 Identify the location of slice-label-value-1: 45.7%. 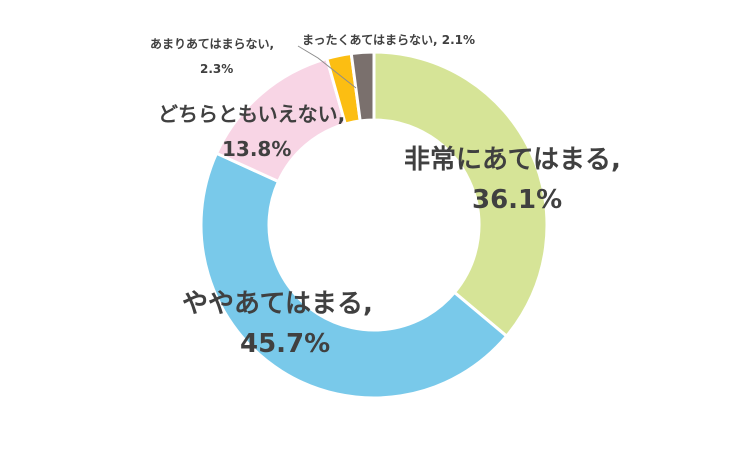
(285, 344).